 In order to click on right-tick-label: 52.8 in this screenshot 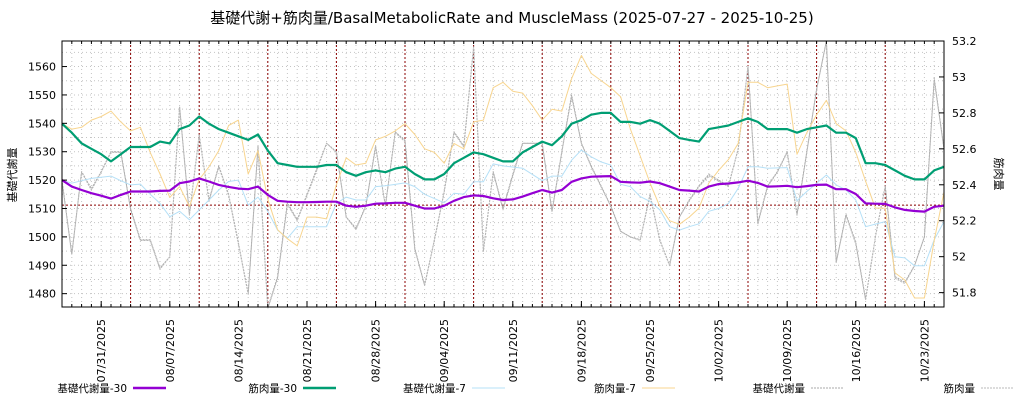, I will do `click(964, 113)`.